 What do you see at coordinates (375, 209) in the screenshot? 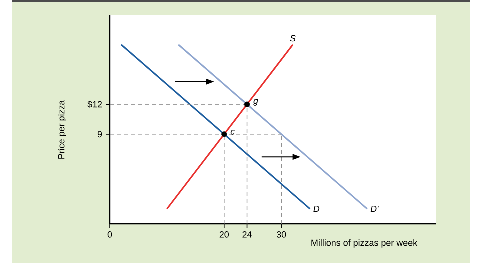
I see `series-label: D'` at bounding box center [375, 209].